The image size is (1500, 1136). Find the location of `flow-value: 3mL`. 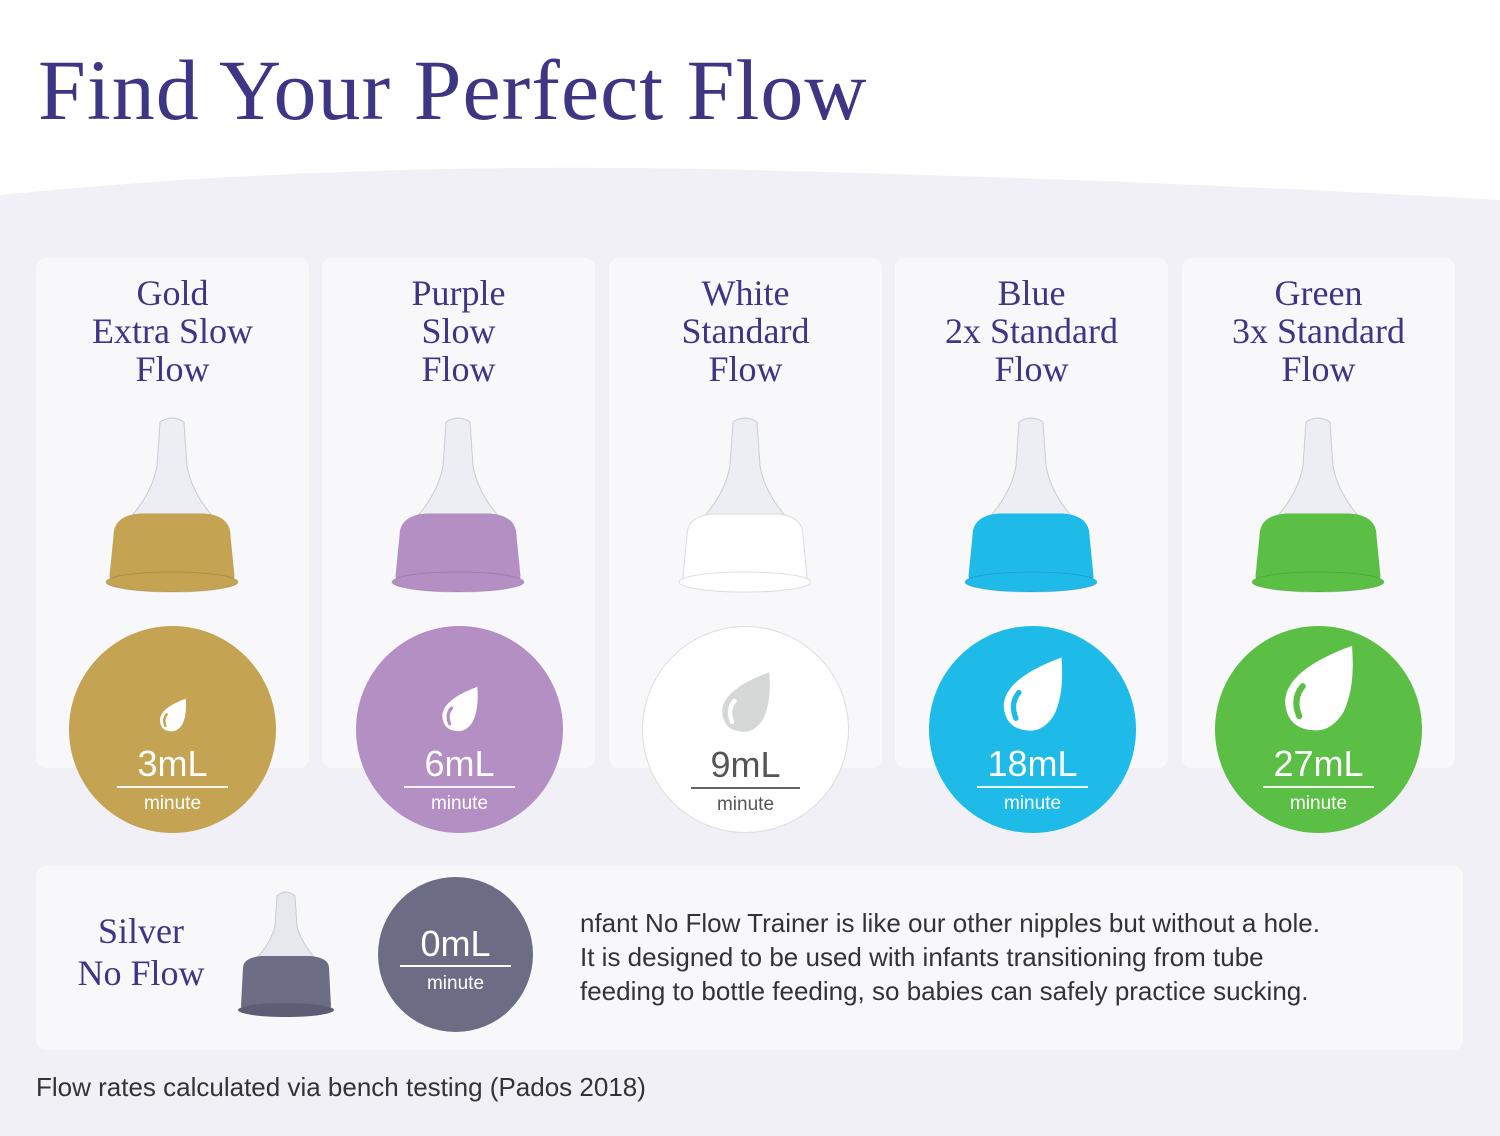

flow-value: 3mL is located at coordinates (172, 763).